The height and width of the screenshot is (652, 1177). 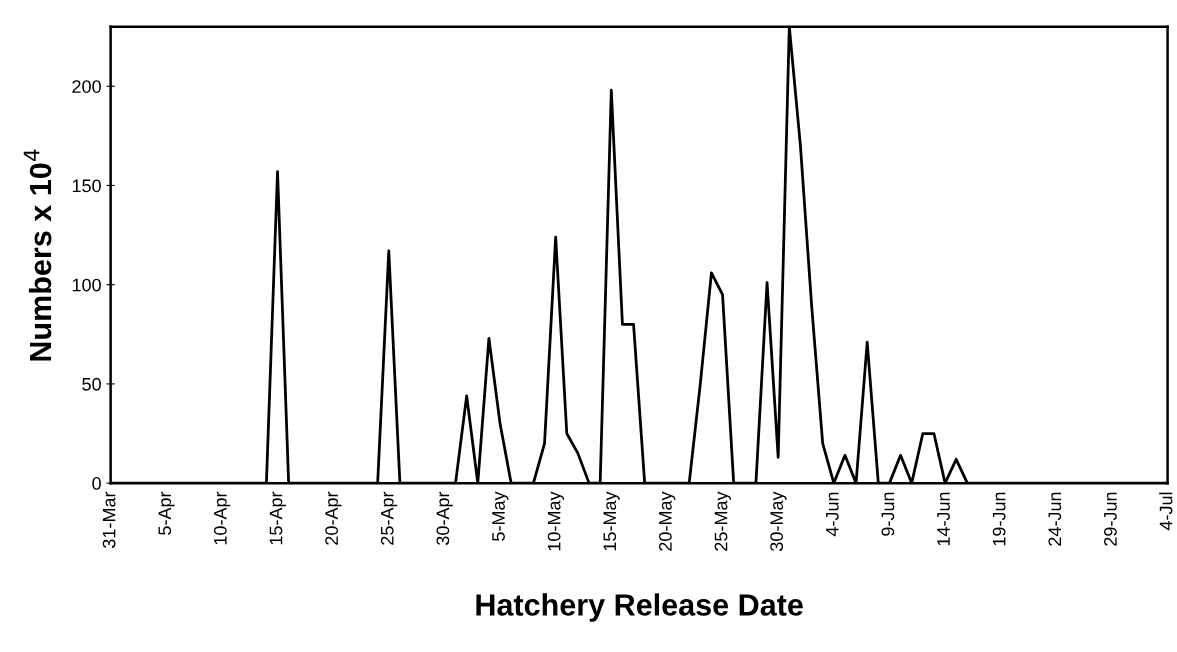 What do you see at coordinates (611, 521) in the screenshot?
I see `x-tick-label: 15-May` at bounding box center [611, 521].